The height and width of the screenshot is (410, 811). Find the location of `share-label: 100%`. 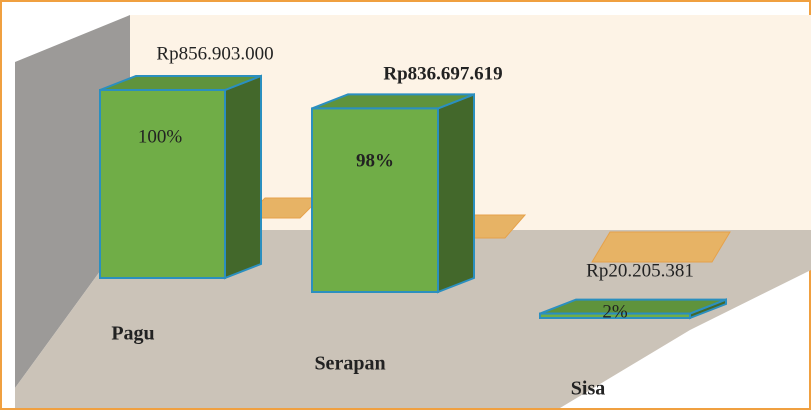

share-label: 100% is located at coordinates (160, 136).